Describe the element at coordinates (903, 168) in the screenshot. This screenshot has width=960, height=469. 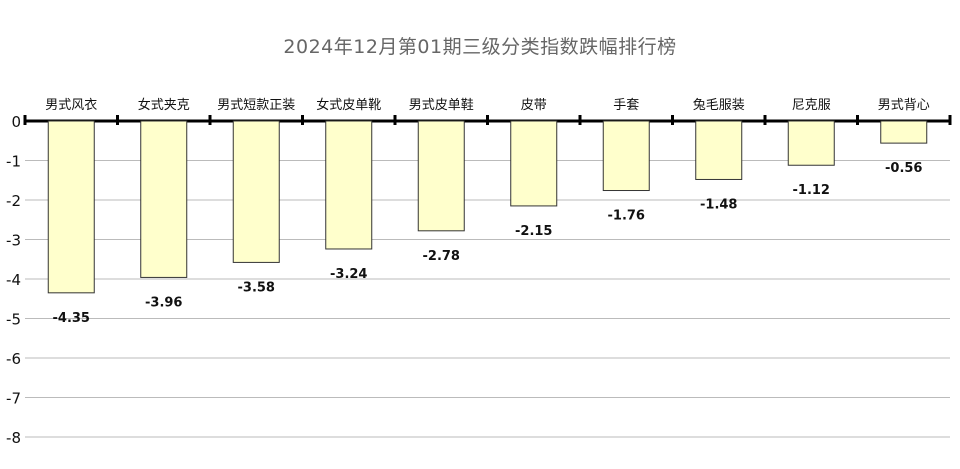
I see `data-label: -0.56` at that location.